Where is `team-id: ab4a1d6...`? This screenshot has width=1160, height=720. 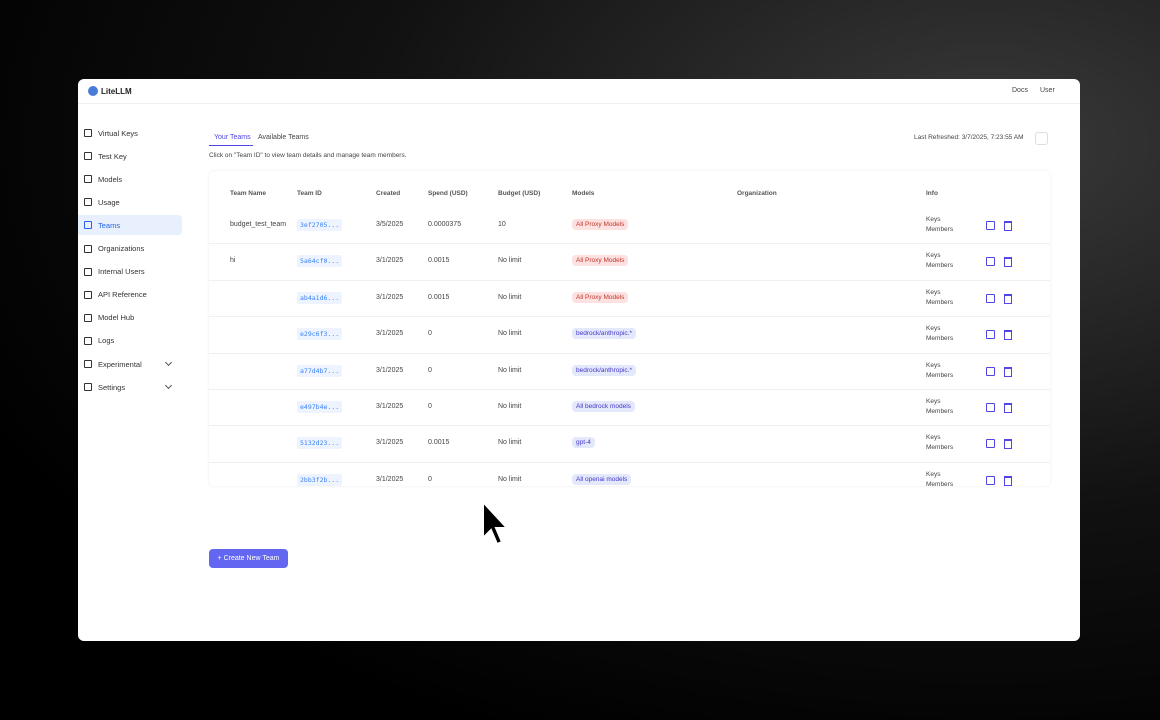
team-id: ab4a1d6... is located at coordinates (320, 297).